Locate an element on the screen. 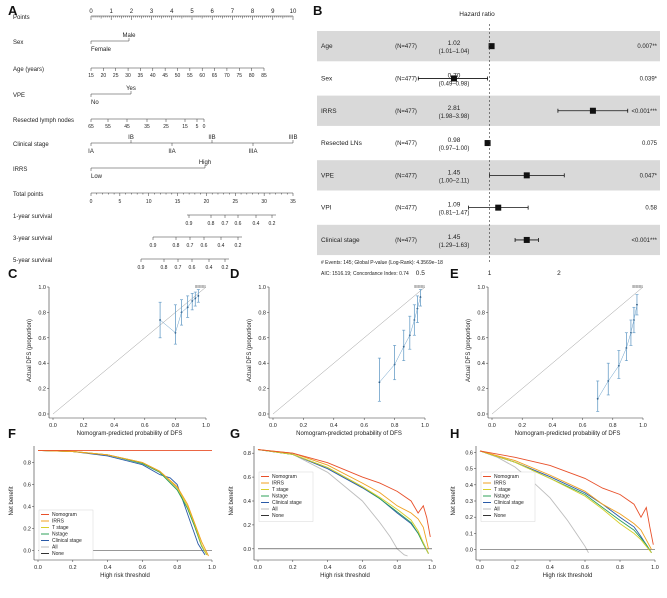  nomogram-row-label: VPE is located at coordinates (19, 96).